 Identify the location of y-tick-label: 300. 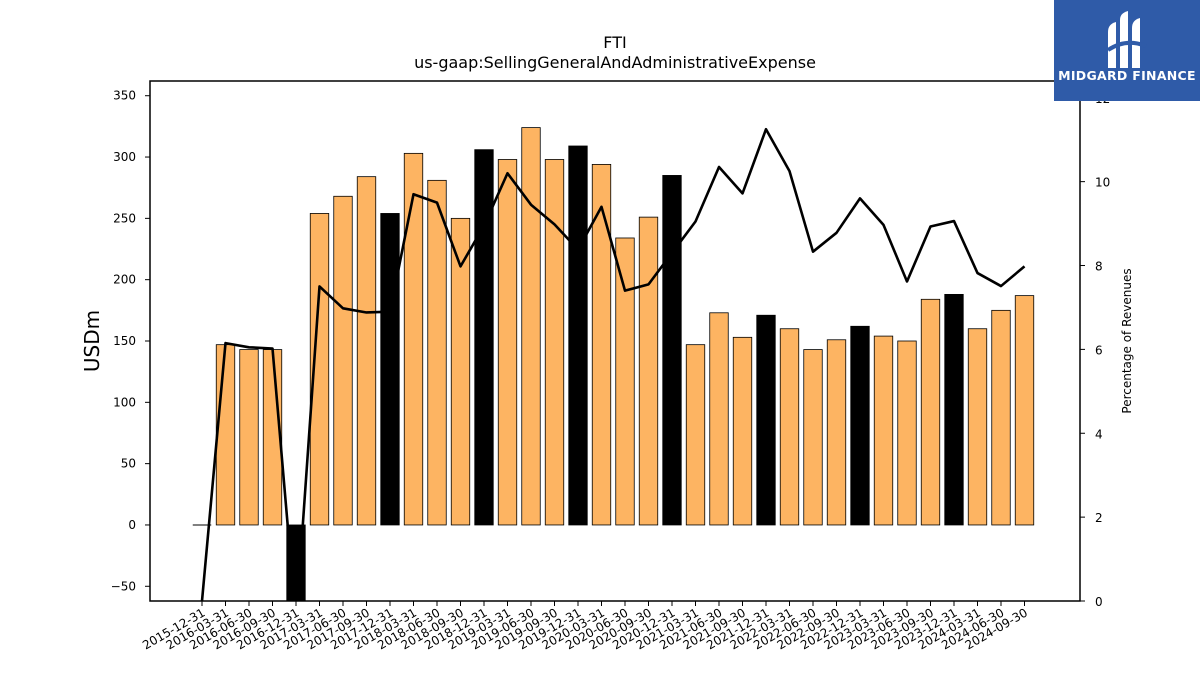
(124, 157).